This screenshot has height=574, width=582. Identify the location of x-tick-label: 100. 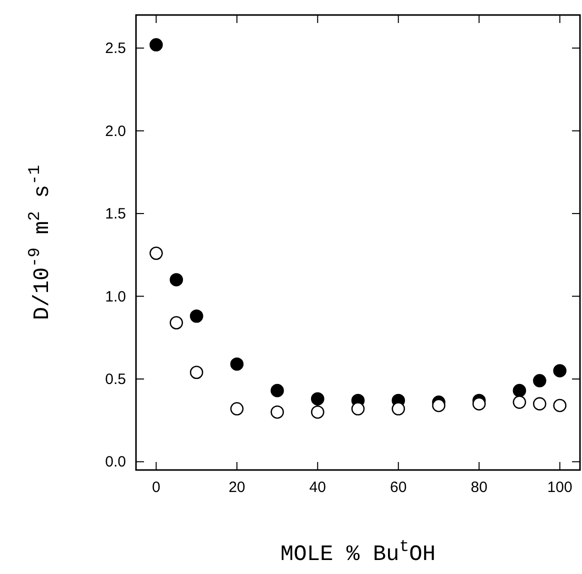
(559, 487).